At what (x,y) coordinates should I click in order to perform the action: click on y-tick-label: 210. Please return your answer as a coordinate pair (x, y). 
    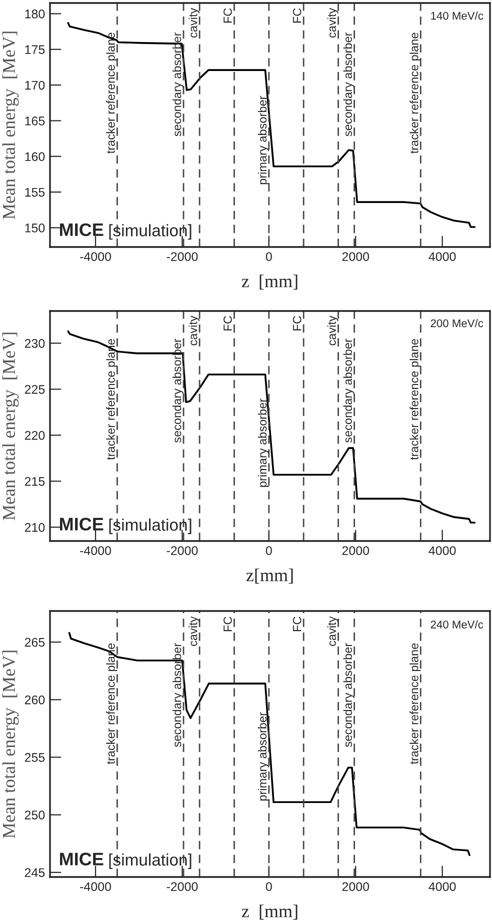
    Looking at the image, I should click on (34, 527).